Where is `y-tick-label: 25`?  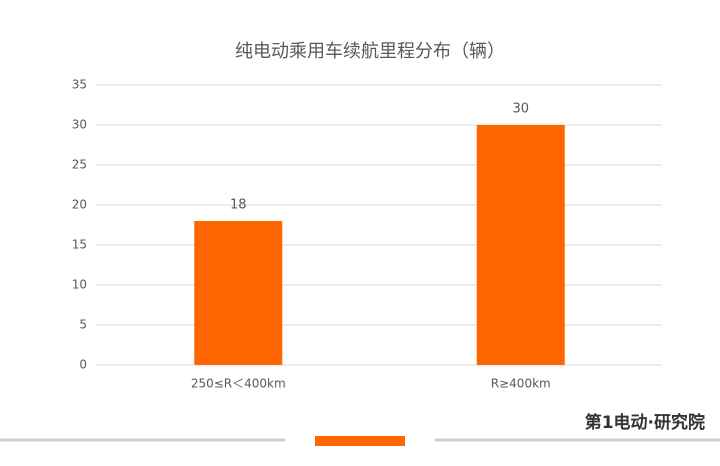 y-tick-label: 25 is located at coordinates (79, 165).